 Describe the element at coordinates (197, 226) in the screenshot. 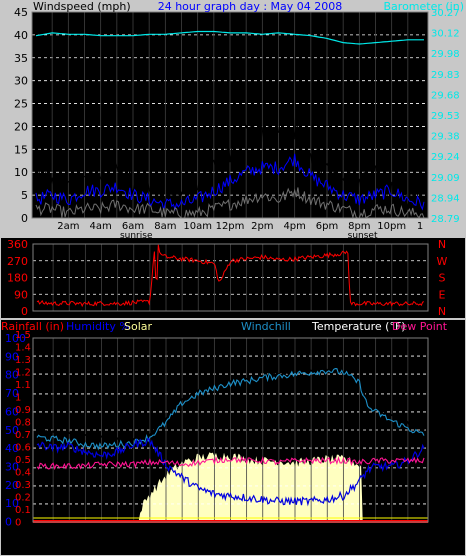

I see `wind-x-tick-label: 10am` at that location.